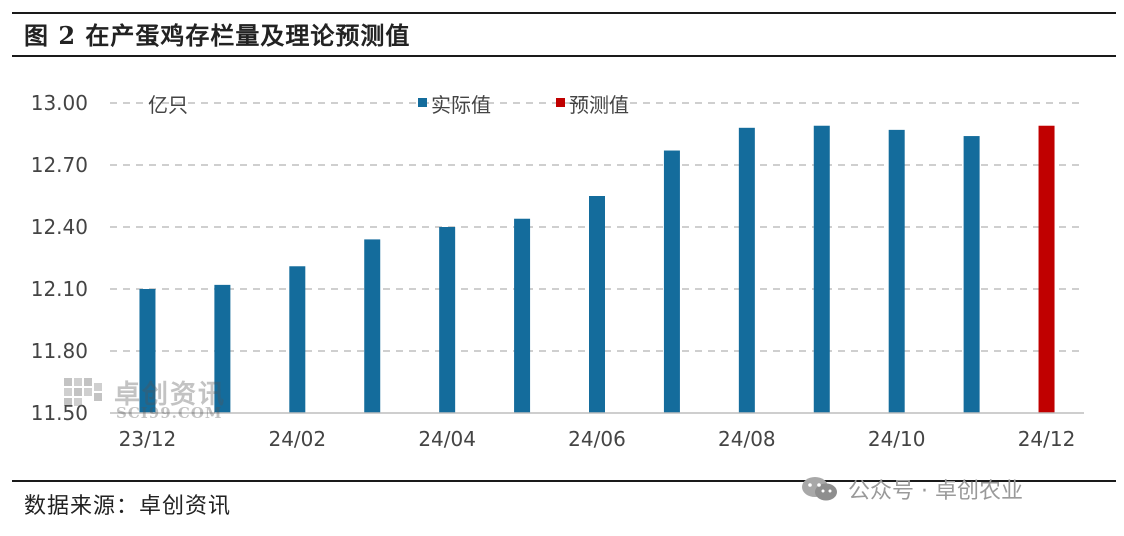 Image resolution: width=1124 pixels, height=536 pixels. What do you see at coordinates (819, 489) in the screenshot?
I see `wechat-icon` at bounding box center [819, 489].